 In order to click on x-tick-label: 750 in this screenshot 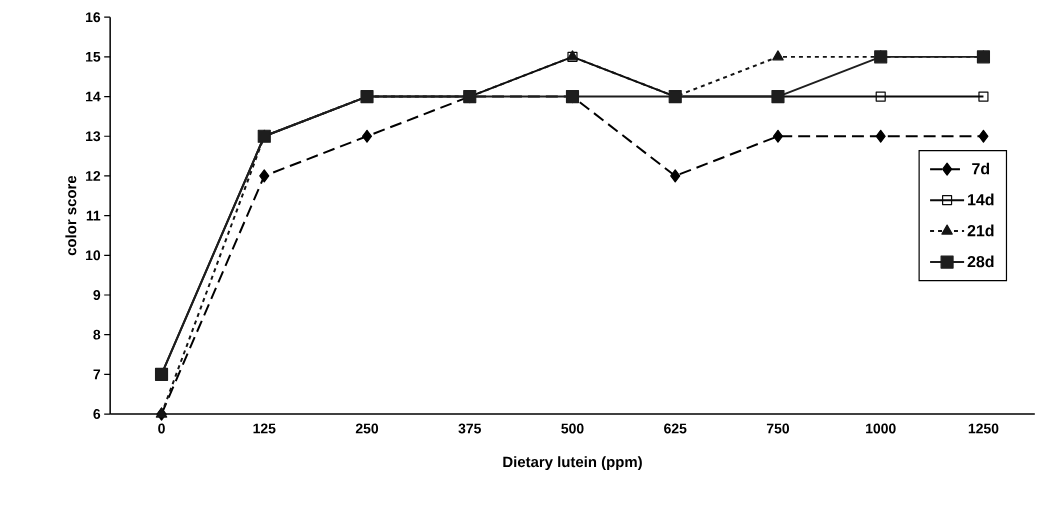, I will do `click(778, 428)`.